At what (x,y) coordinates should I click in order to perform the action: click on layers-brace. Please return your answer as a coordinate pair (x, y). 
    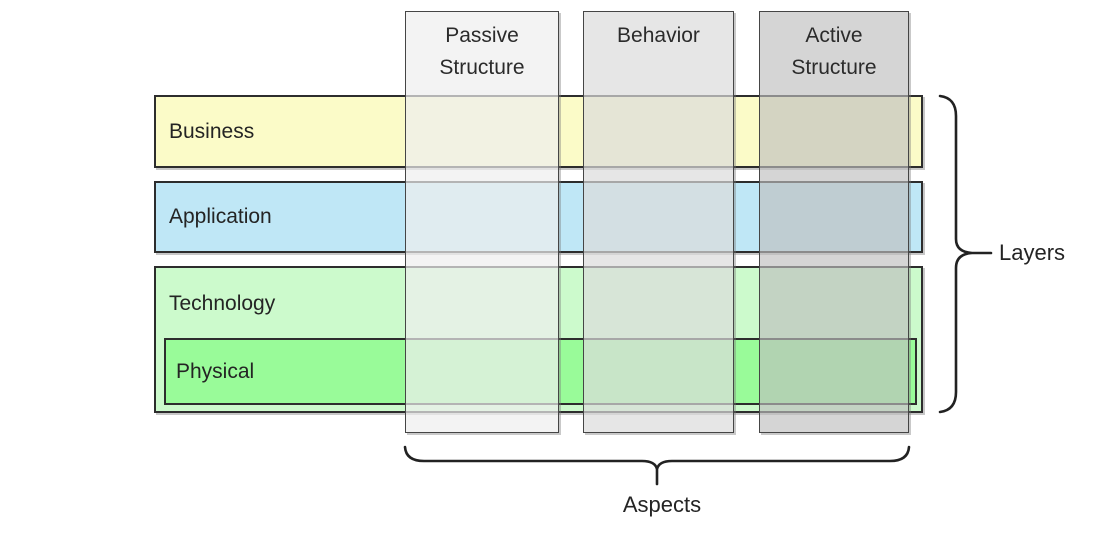
    Looking at the image, I should click on (965, 254).